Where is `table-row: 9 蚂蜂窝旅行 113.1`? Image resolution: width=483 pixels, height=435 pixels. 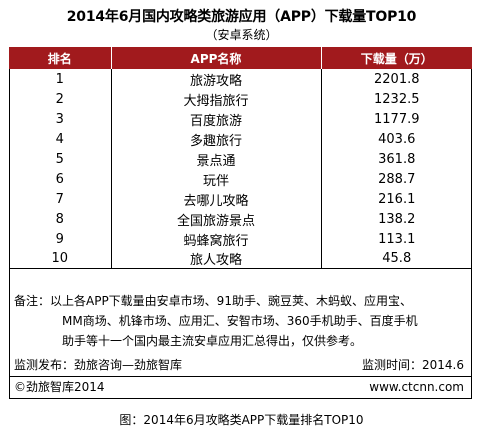 table-row: 9 蚂蜂窝旅行 113.1 is located at coordinates (240, 239).